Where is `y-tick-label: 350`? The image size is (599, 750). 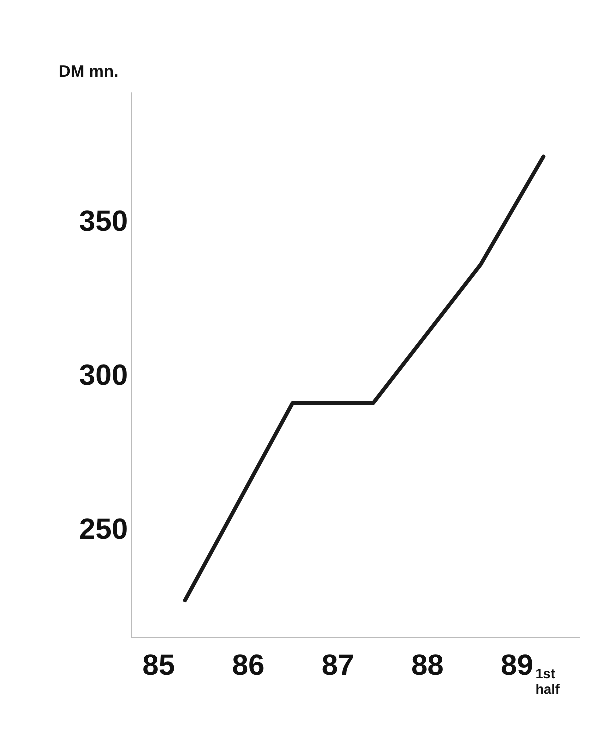 y-tick-label: 350 is located at coordinates (103, 222).